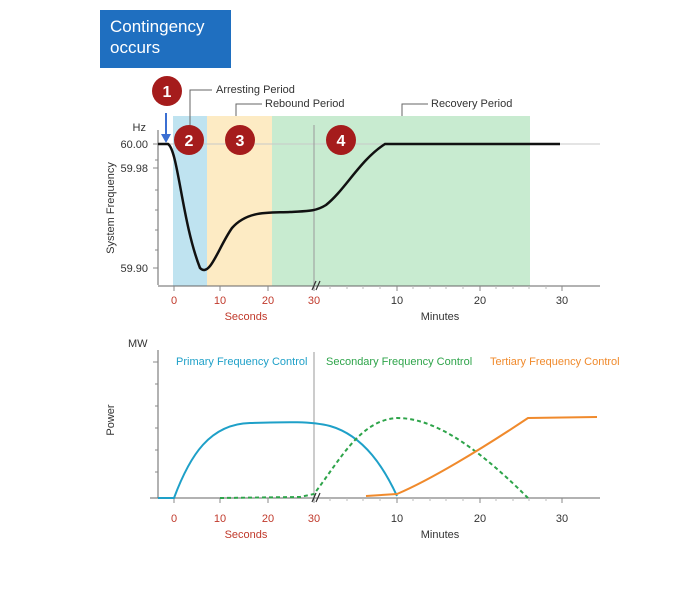 This screenshot has height=598, width=673. I want to click on x-tick-s20: 20, so click(268, 301).